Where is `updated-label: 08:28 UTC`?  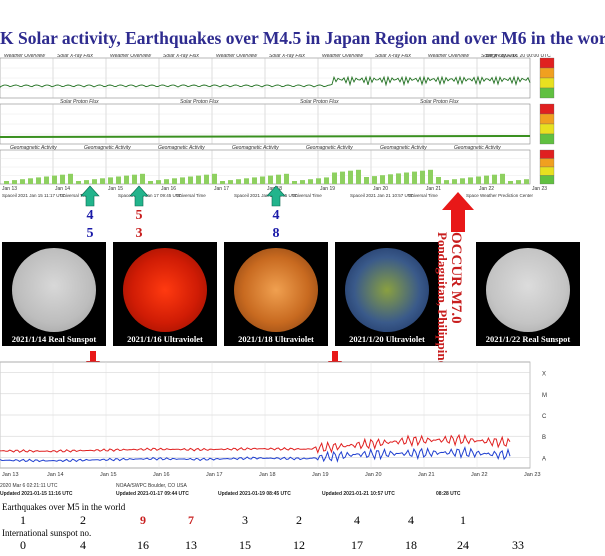
updated-label: 08:28 UTC is located at coordinates (448, 494).